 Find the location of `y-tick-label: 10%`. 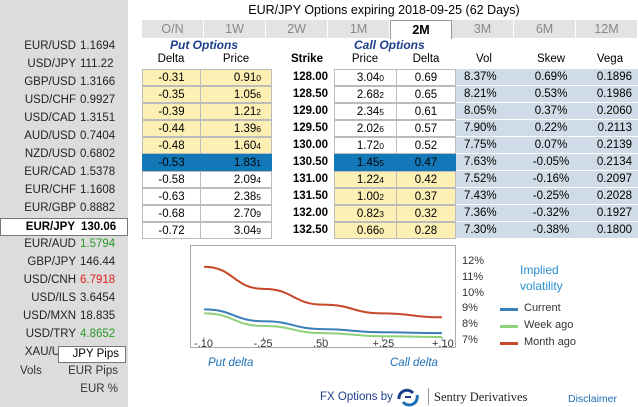

y-tick-label: 10% is located at coordinates (473, 292).